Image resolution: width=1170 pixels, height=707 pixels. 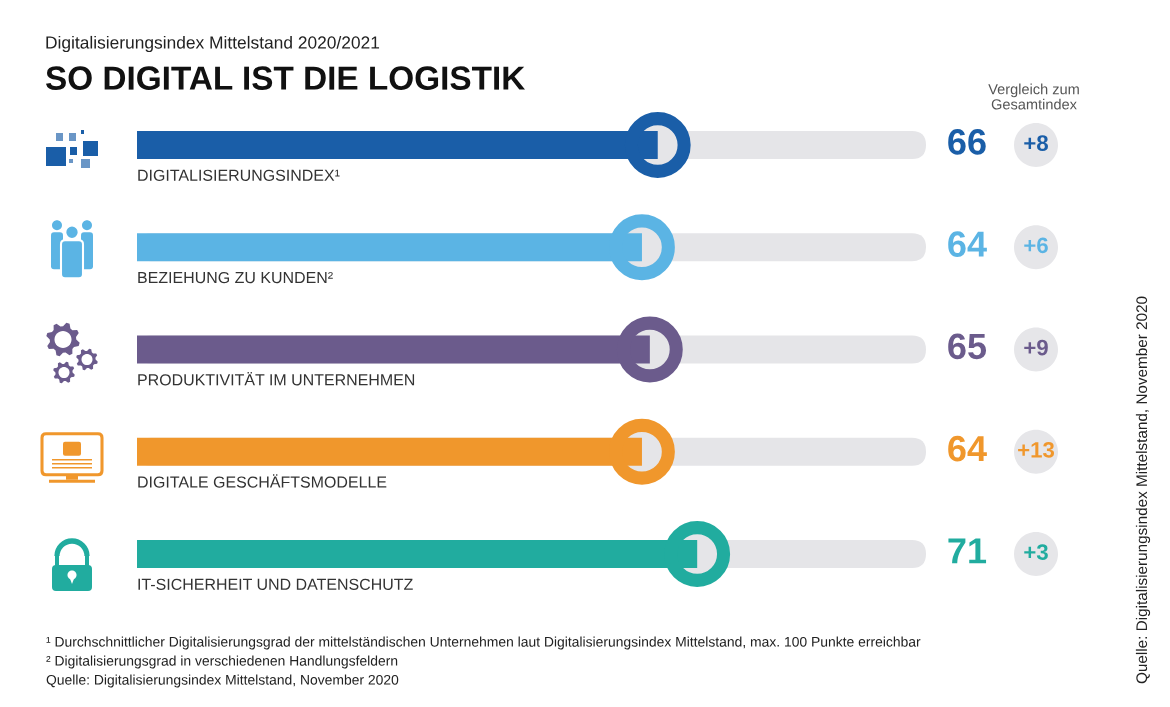 I want to click on y-tick-label: DIGITALISIERUNGSINDEX¹, so click(x=239, y=175).